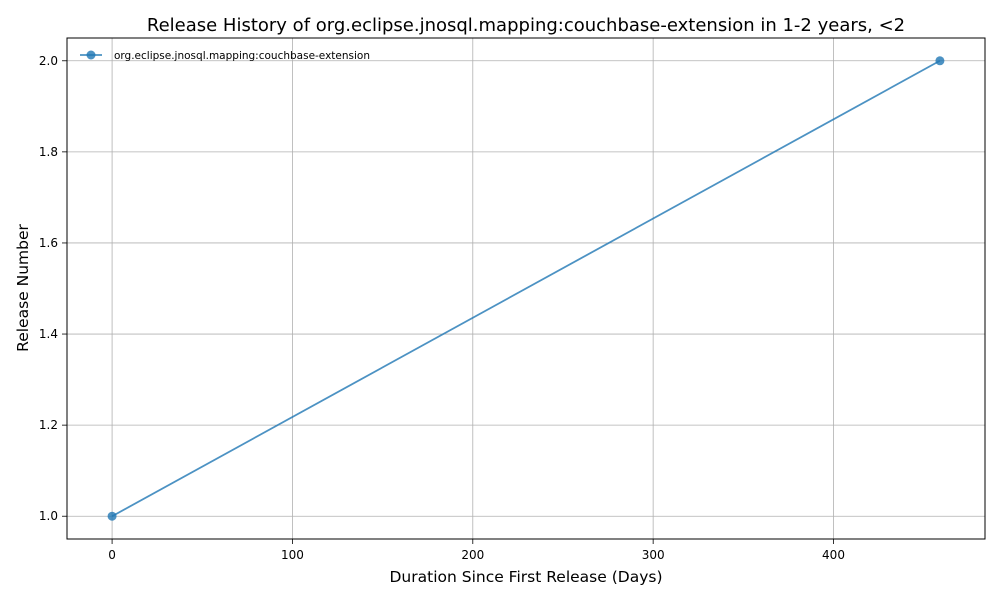  Describe the element at coordinates (48, 61) in the screenshot. I see `y-tick-label: 2.0` at that location.